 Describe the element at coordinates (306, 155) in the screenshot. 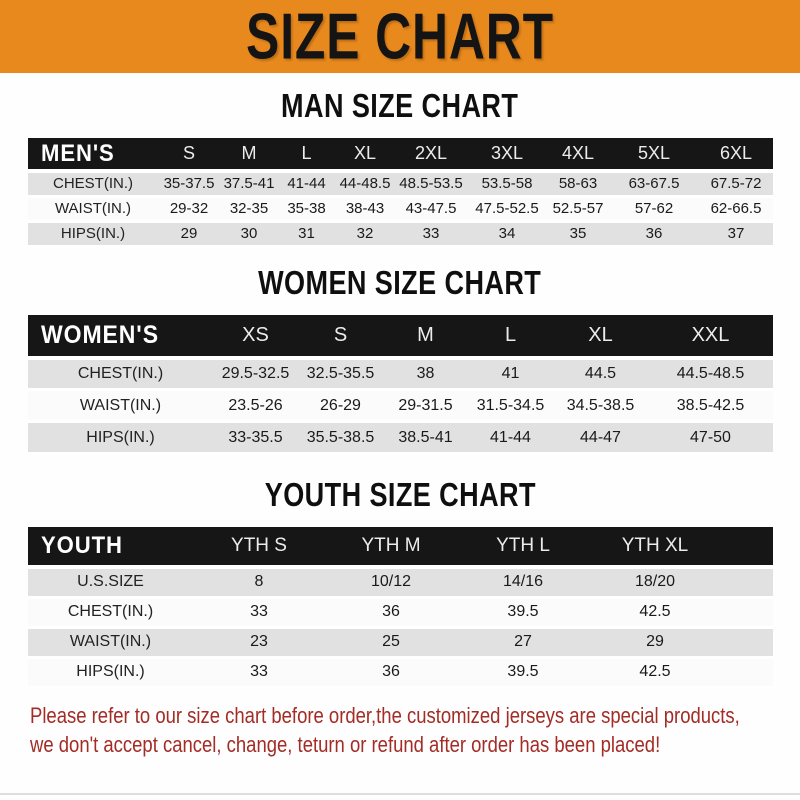

I see `size-column-header: L` at that location.